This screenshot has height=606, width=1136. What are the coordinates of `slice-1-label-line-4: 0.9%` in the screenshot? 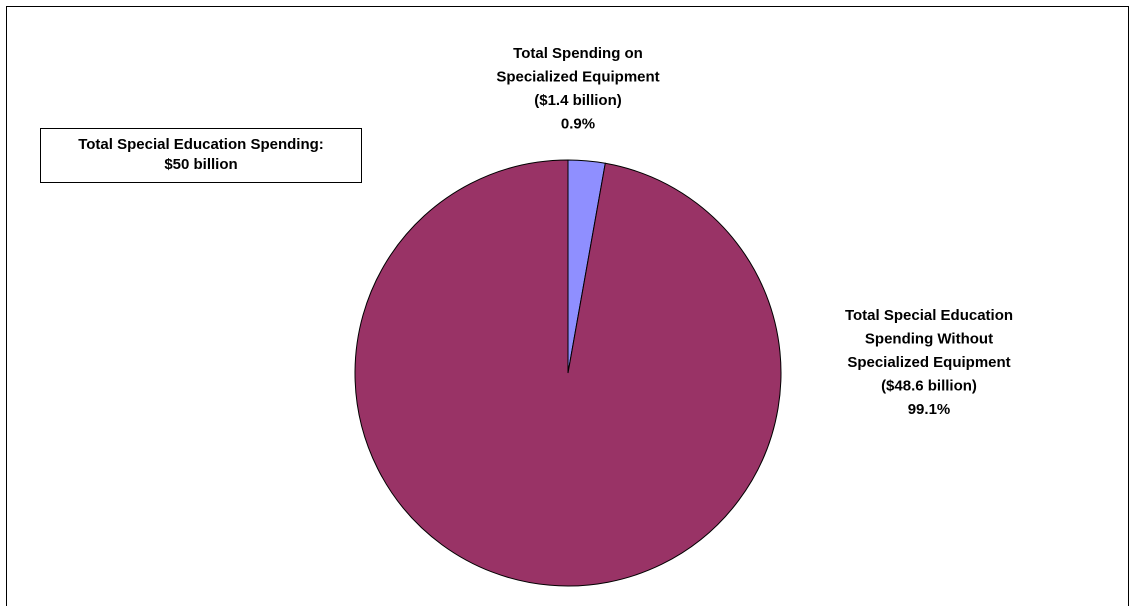 It's located at (578, 124).